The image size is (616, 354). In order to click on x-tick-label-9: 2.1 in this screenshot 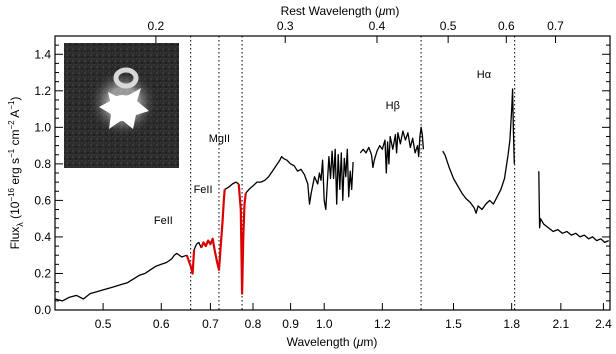, I will do `click(560, 324)`.